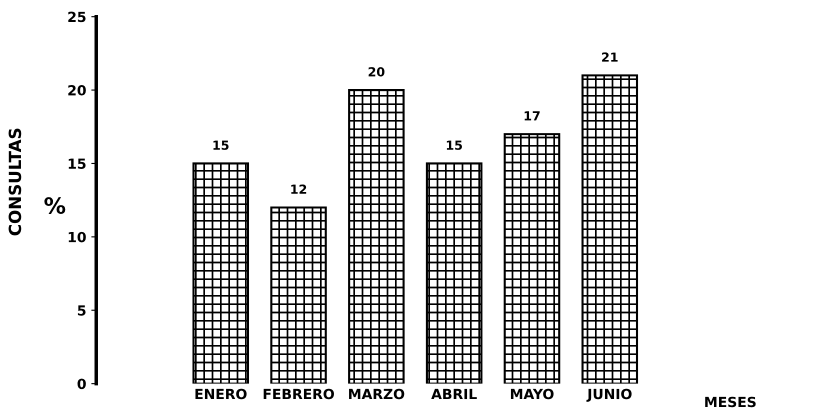  I want to click on y-tick-label: 25, so click(77, 17).